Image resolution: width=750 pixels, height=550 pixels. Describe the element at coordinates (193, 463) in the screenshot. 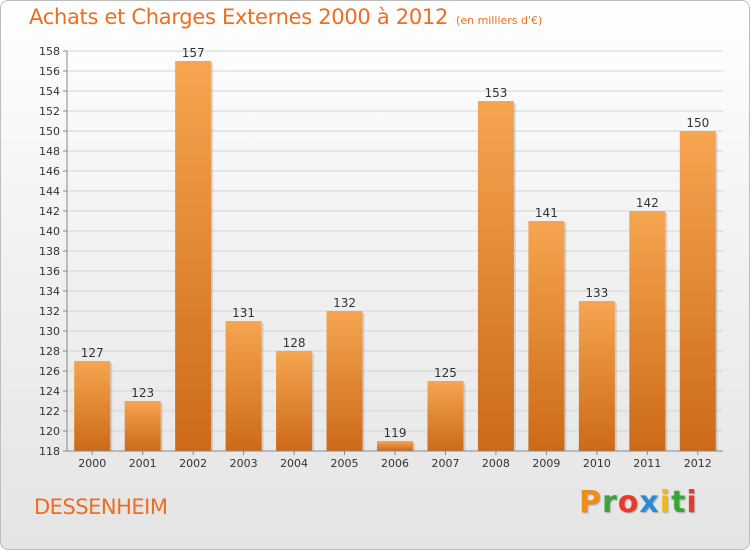

I see `x-tick-label: 2002` at that location.